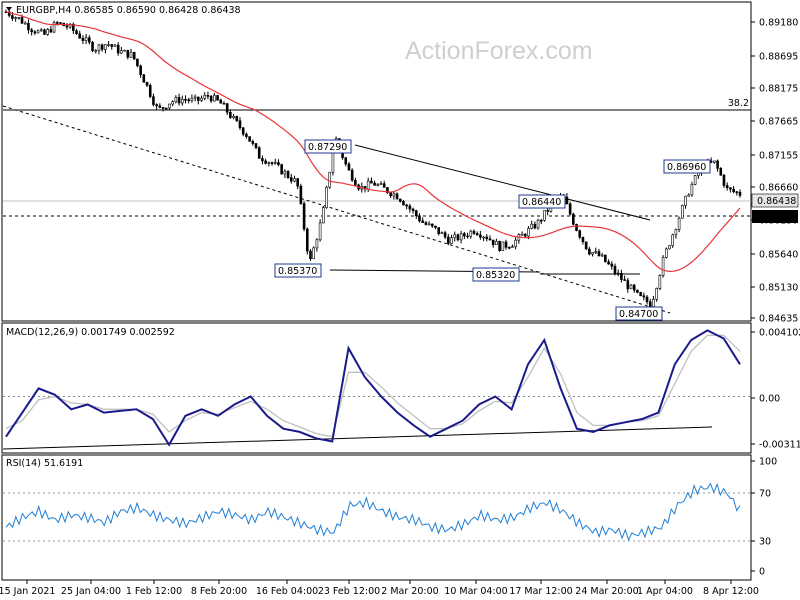 The height and width of the screenshot is (600, 800). Describe the element at coordinates (764, 517) in the screenshot. I see `rsi-y-axis: 100 70 30 0` at that location.